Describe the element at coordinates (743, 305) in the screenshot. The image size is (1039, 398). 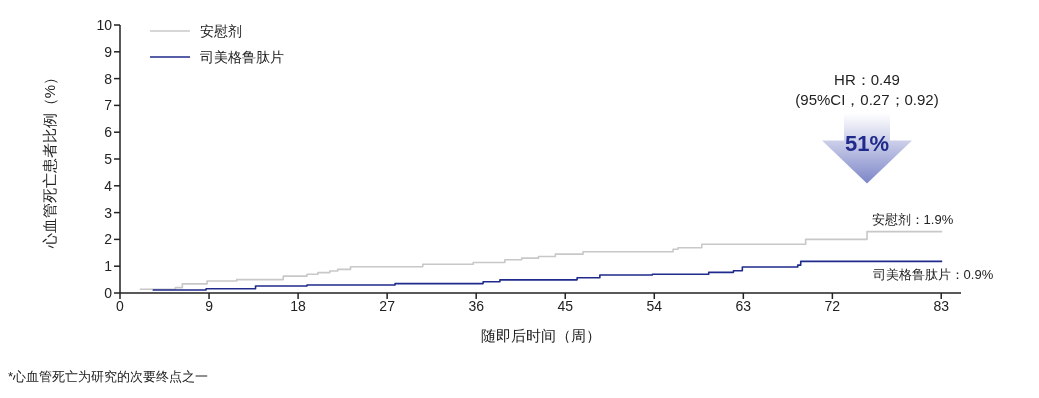
I see `x-tick-label: 63` at that location.